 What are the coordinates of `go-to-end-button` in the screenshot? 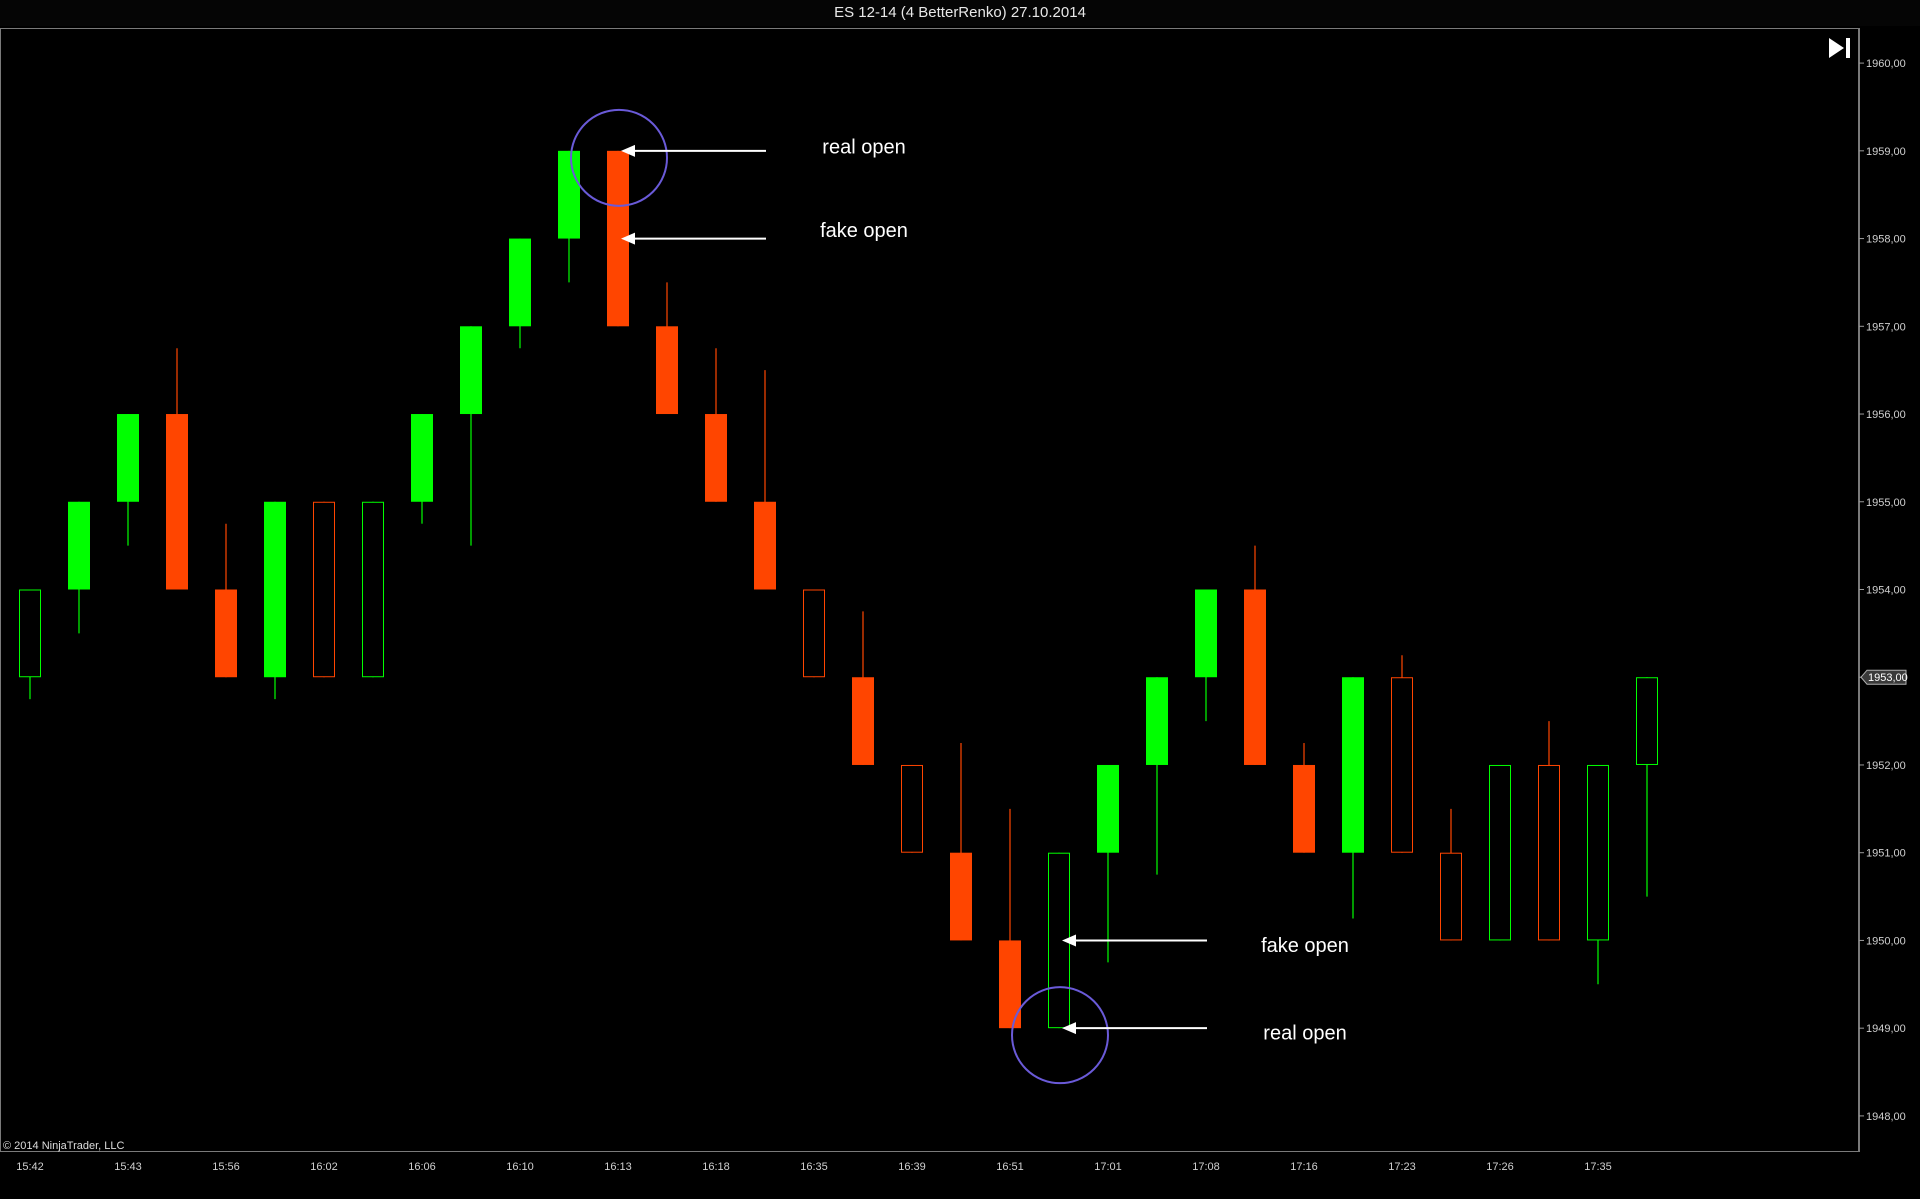 It's located at (1840, 48).